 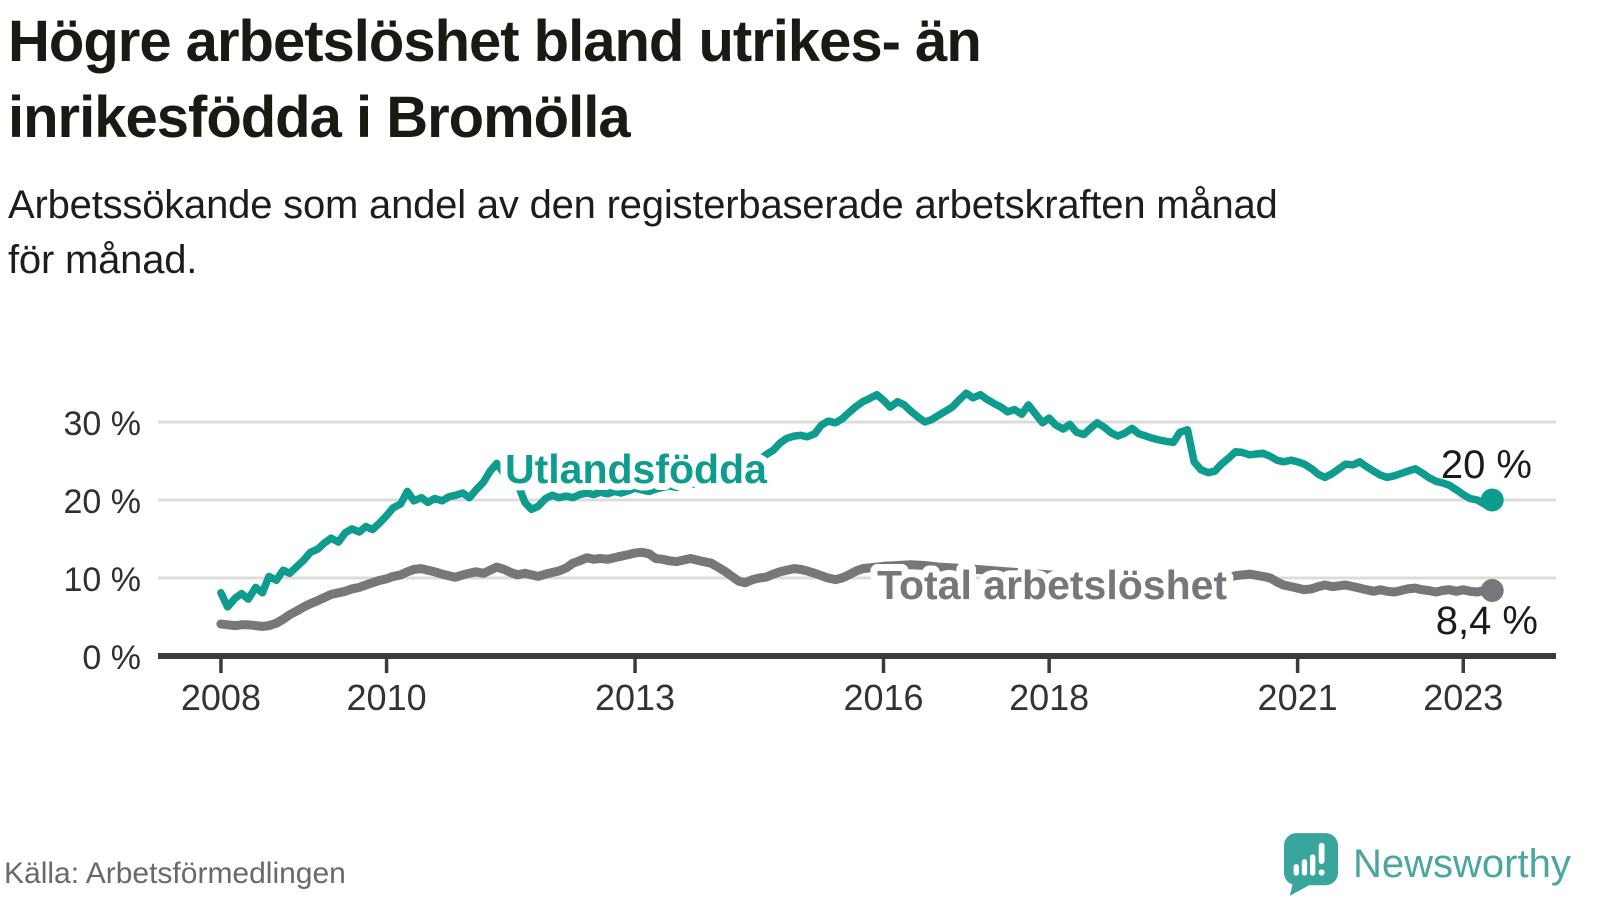 I want to click on x-tick-label: 2018, so click(x=1049, y=697).